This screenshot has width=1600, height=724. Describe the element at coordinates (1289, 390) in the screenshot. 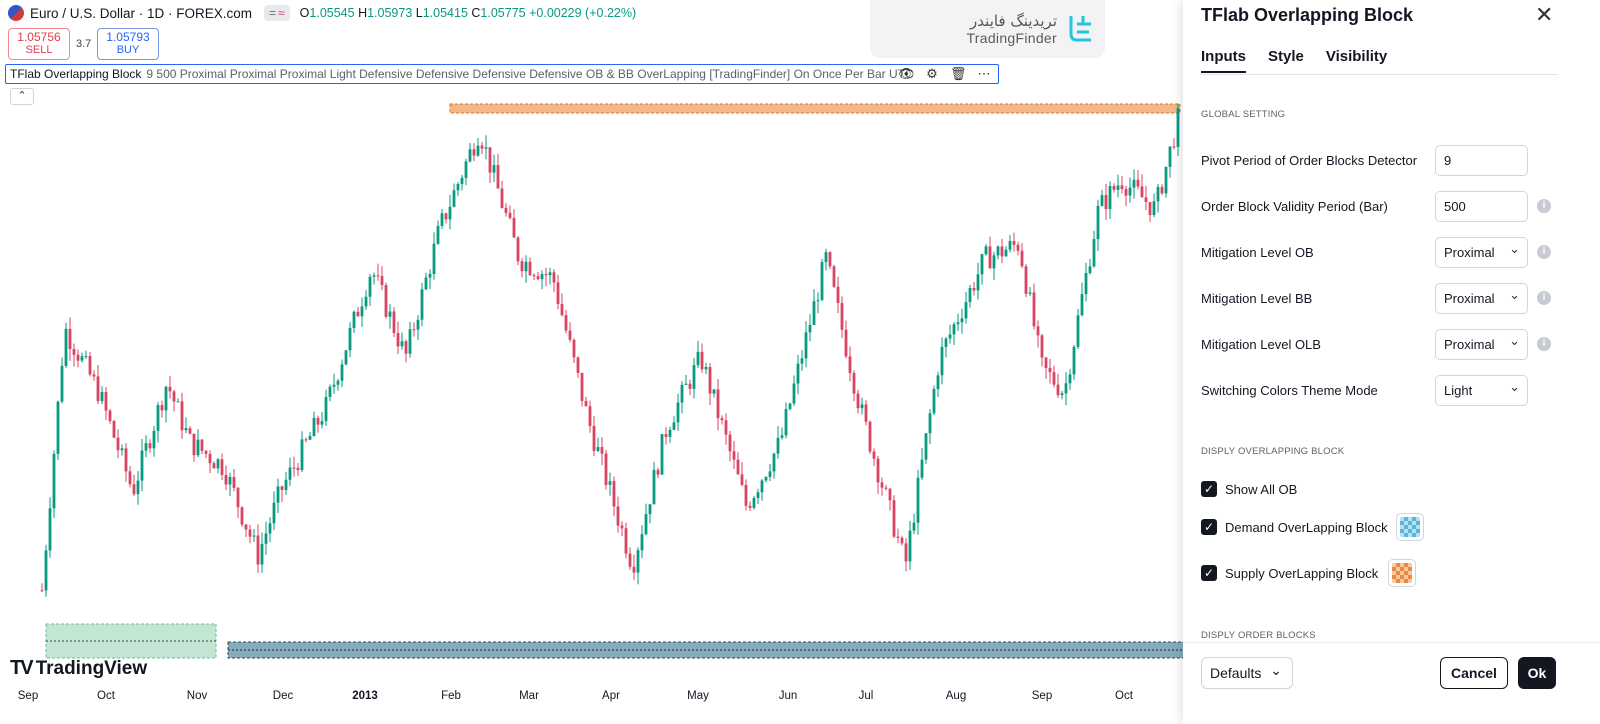

I see `theme-mode-label: Switching Colors Theme Mode` at that location.